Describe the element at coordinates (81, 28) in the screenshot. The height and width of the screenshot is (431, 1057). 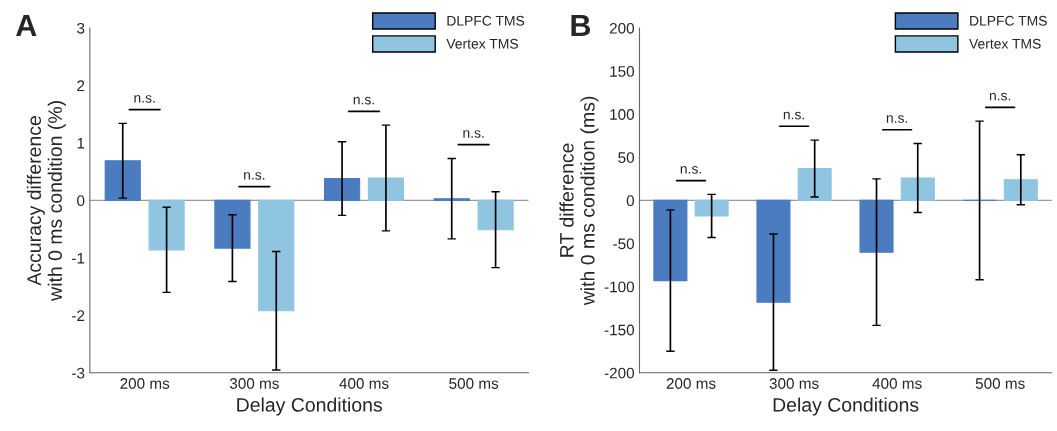
I see `y-tick-label: 3` at that location.